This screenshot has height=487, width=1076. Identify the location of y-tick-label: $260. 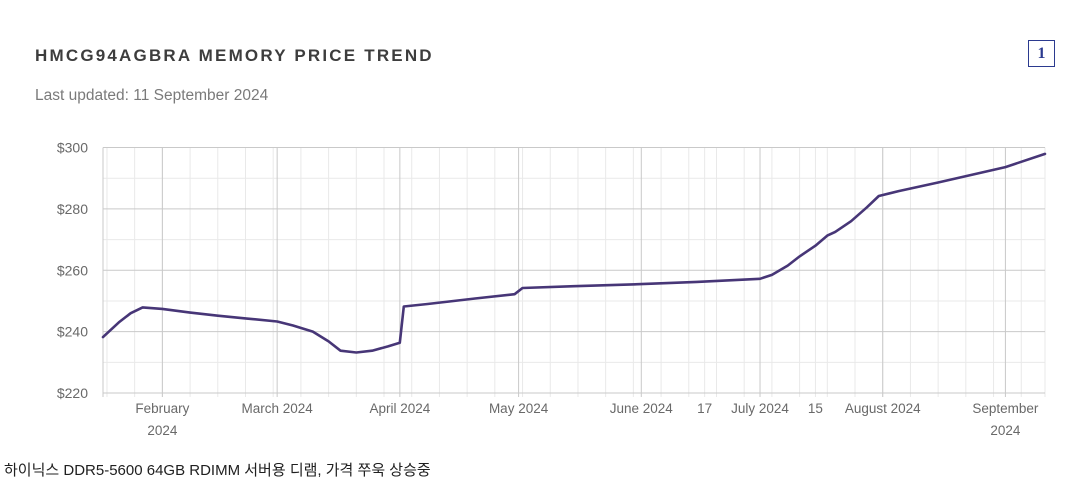
(72, 270).